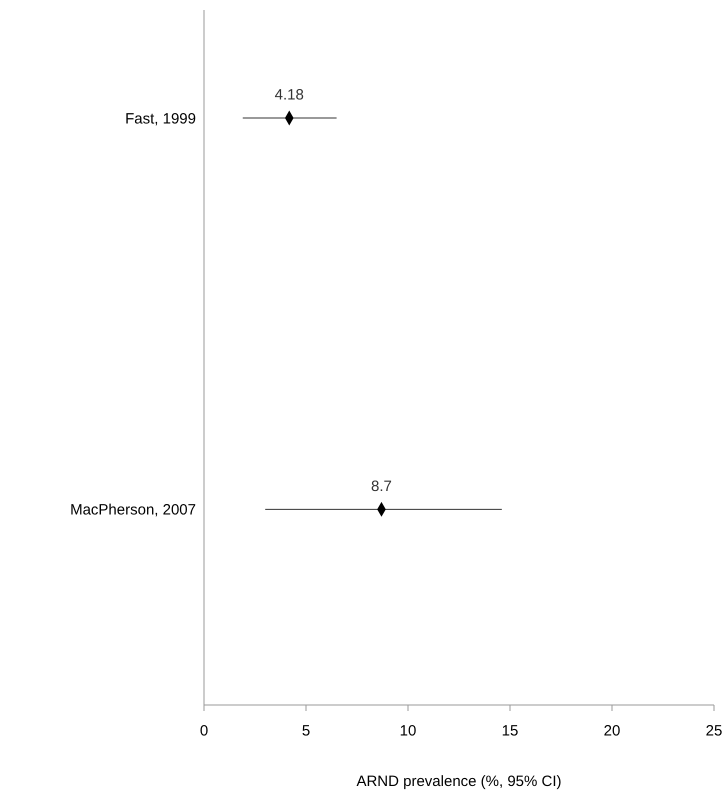  I want to click on x-tick-label: 20, so click(612, 731).